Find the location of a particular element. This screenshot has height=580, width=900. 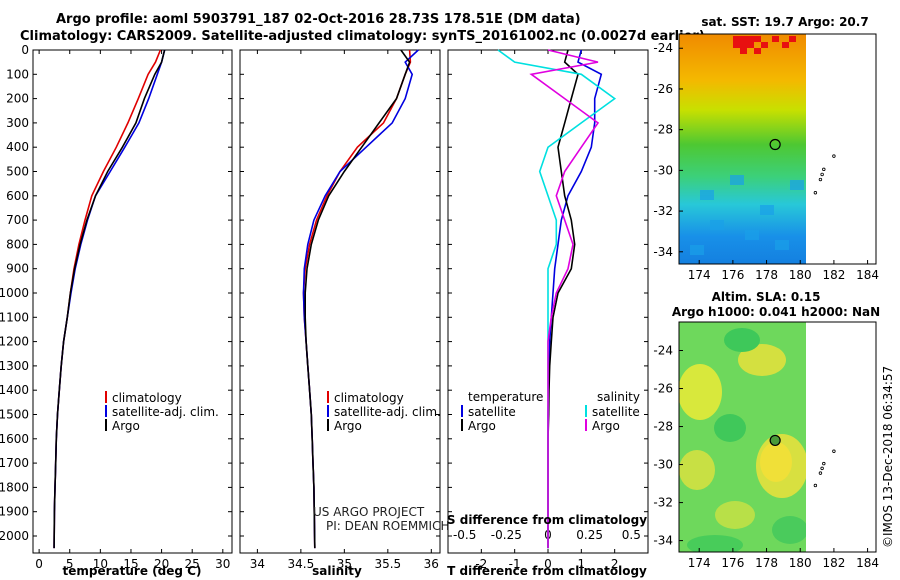

x-tick-label: 30 is located at coordinates (222, 564).